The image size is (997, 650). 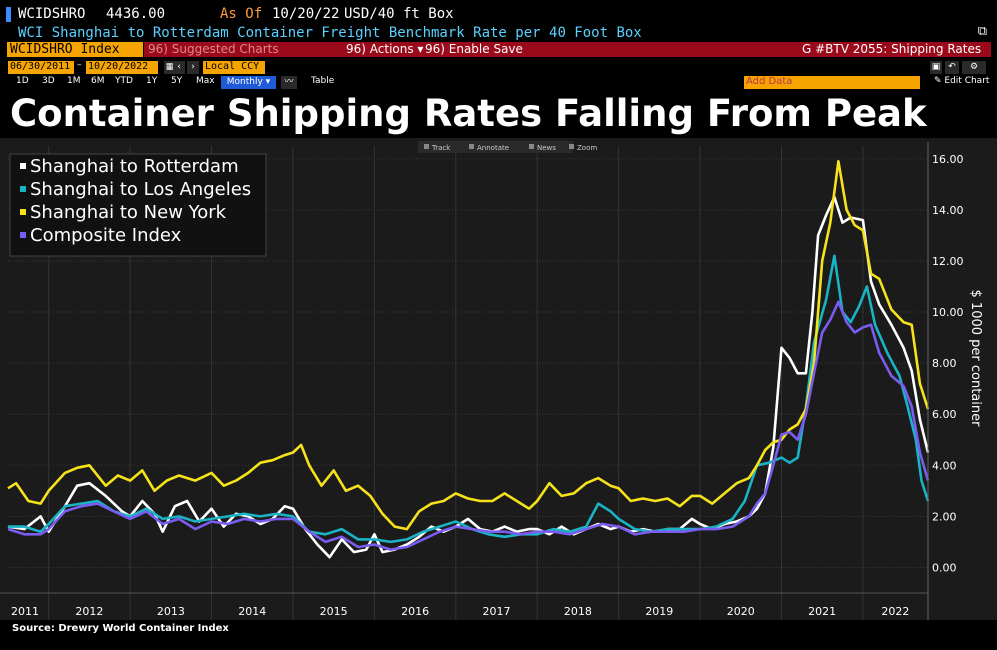 I want to click on actions-menu: 96) Actions ▾, so click(x=385, y=49).